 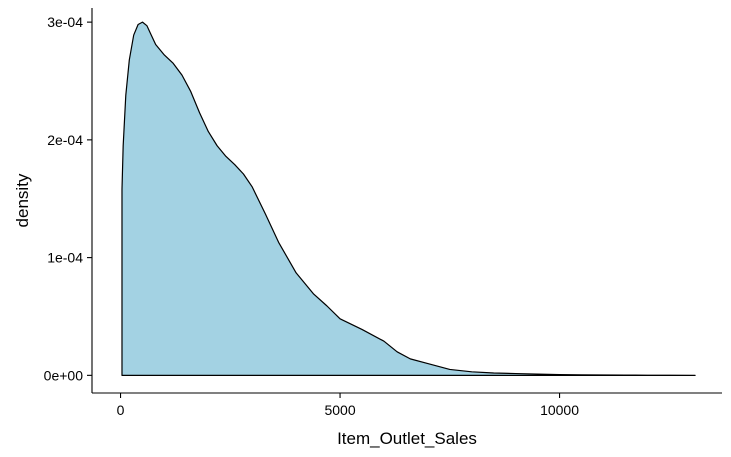 I want to click on y-tick-label: 3e-04, so click(x=65, y=22).